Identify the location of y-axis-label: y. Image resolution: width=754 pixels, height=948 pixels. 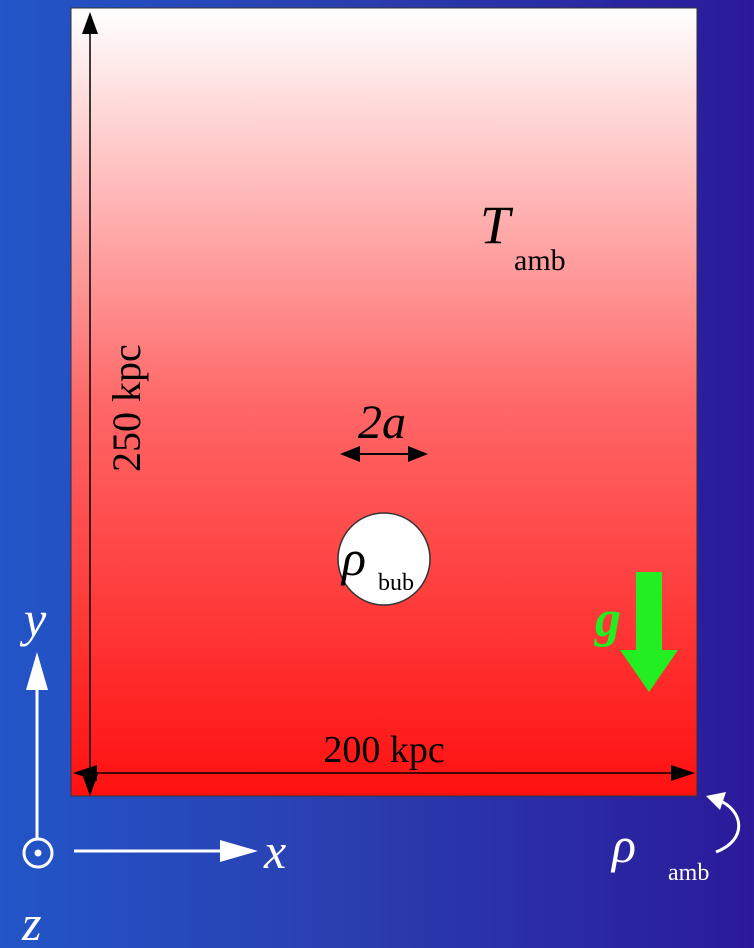
(33, 619).